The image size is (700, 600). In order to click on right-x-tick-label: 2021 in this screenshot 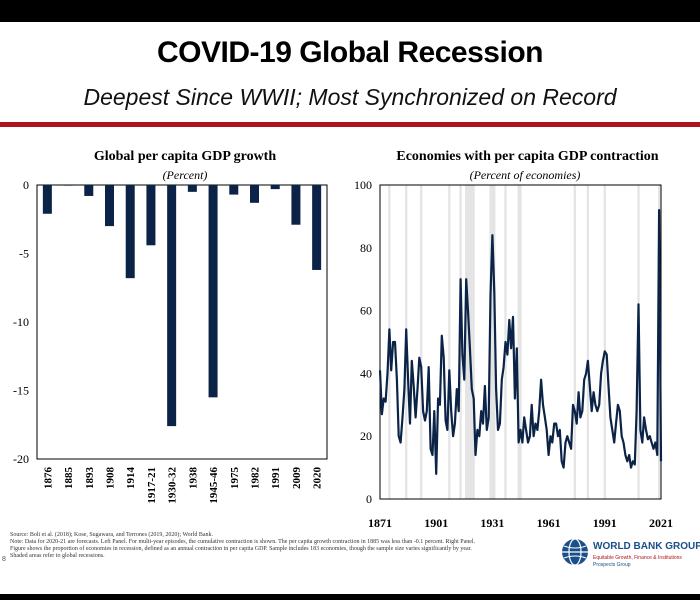, I will do `click(661, 523)`.